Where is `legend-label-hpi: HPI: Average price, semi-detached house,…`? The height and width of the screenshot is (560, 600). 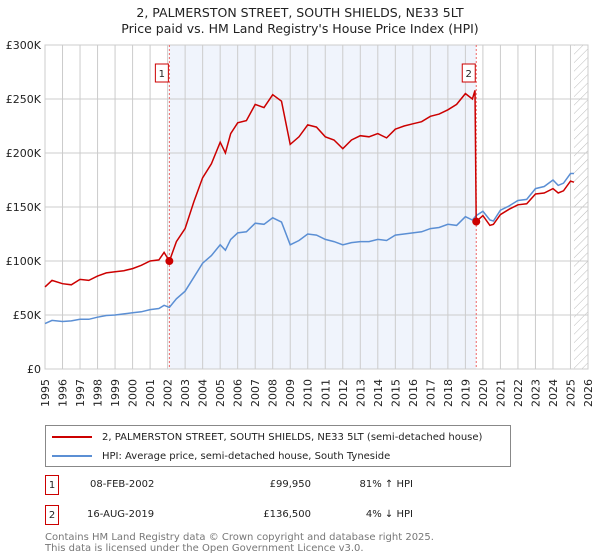 legend-label-hpi: HPI: Average price, semi-detached house,… is located at coordinates (246, 456).